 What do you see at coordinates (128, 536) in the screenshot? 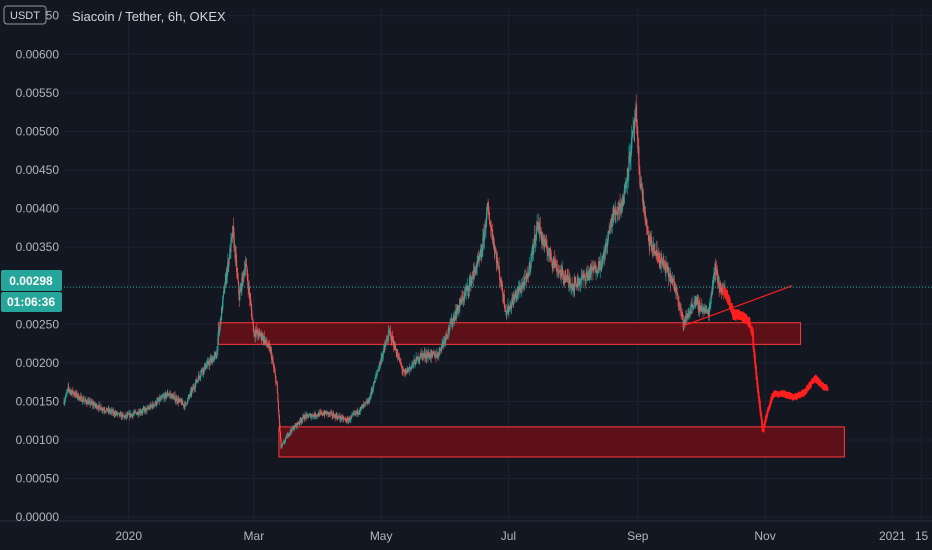
I see `x-tick-label: 2020` at bounding box center [128, 536].